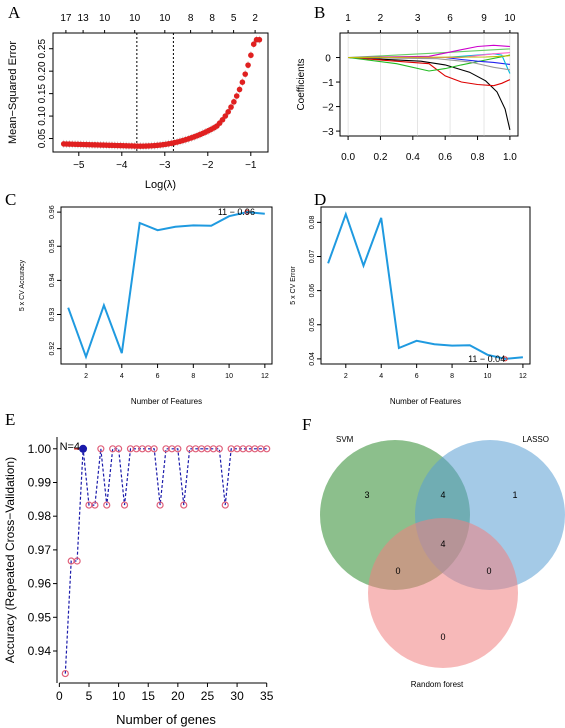 The image size is (565, 728). Describe the element at coordinates (345, 439) in the screenshot. I see `venn-set-label: SVM` at that location.